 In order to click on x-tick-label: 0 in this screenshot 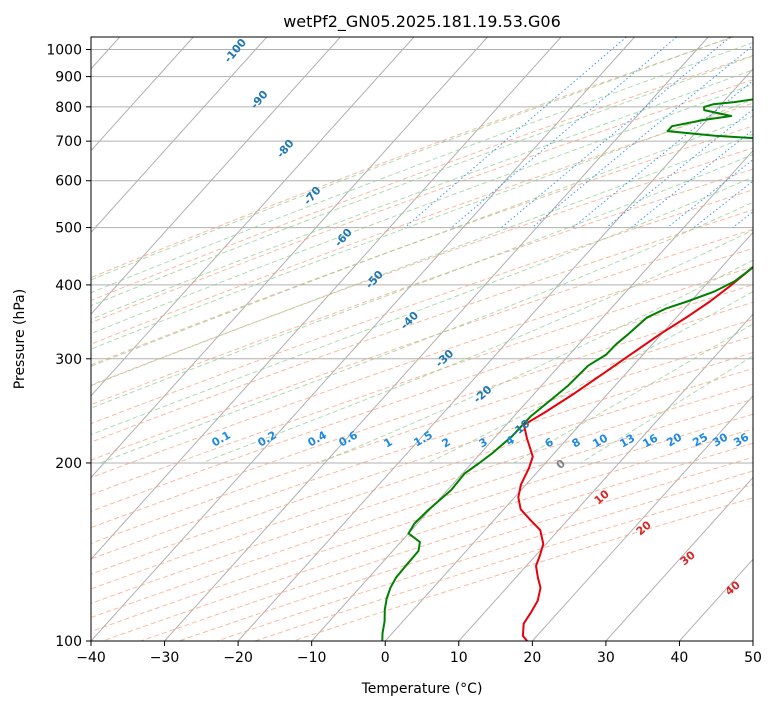, I will do `click(385, 658)`.